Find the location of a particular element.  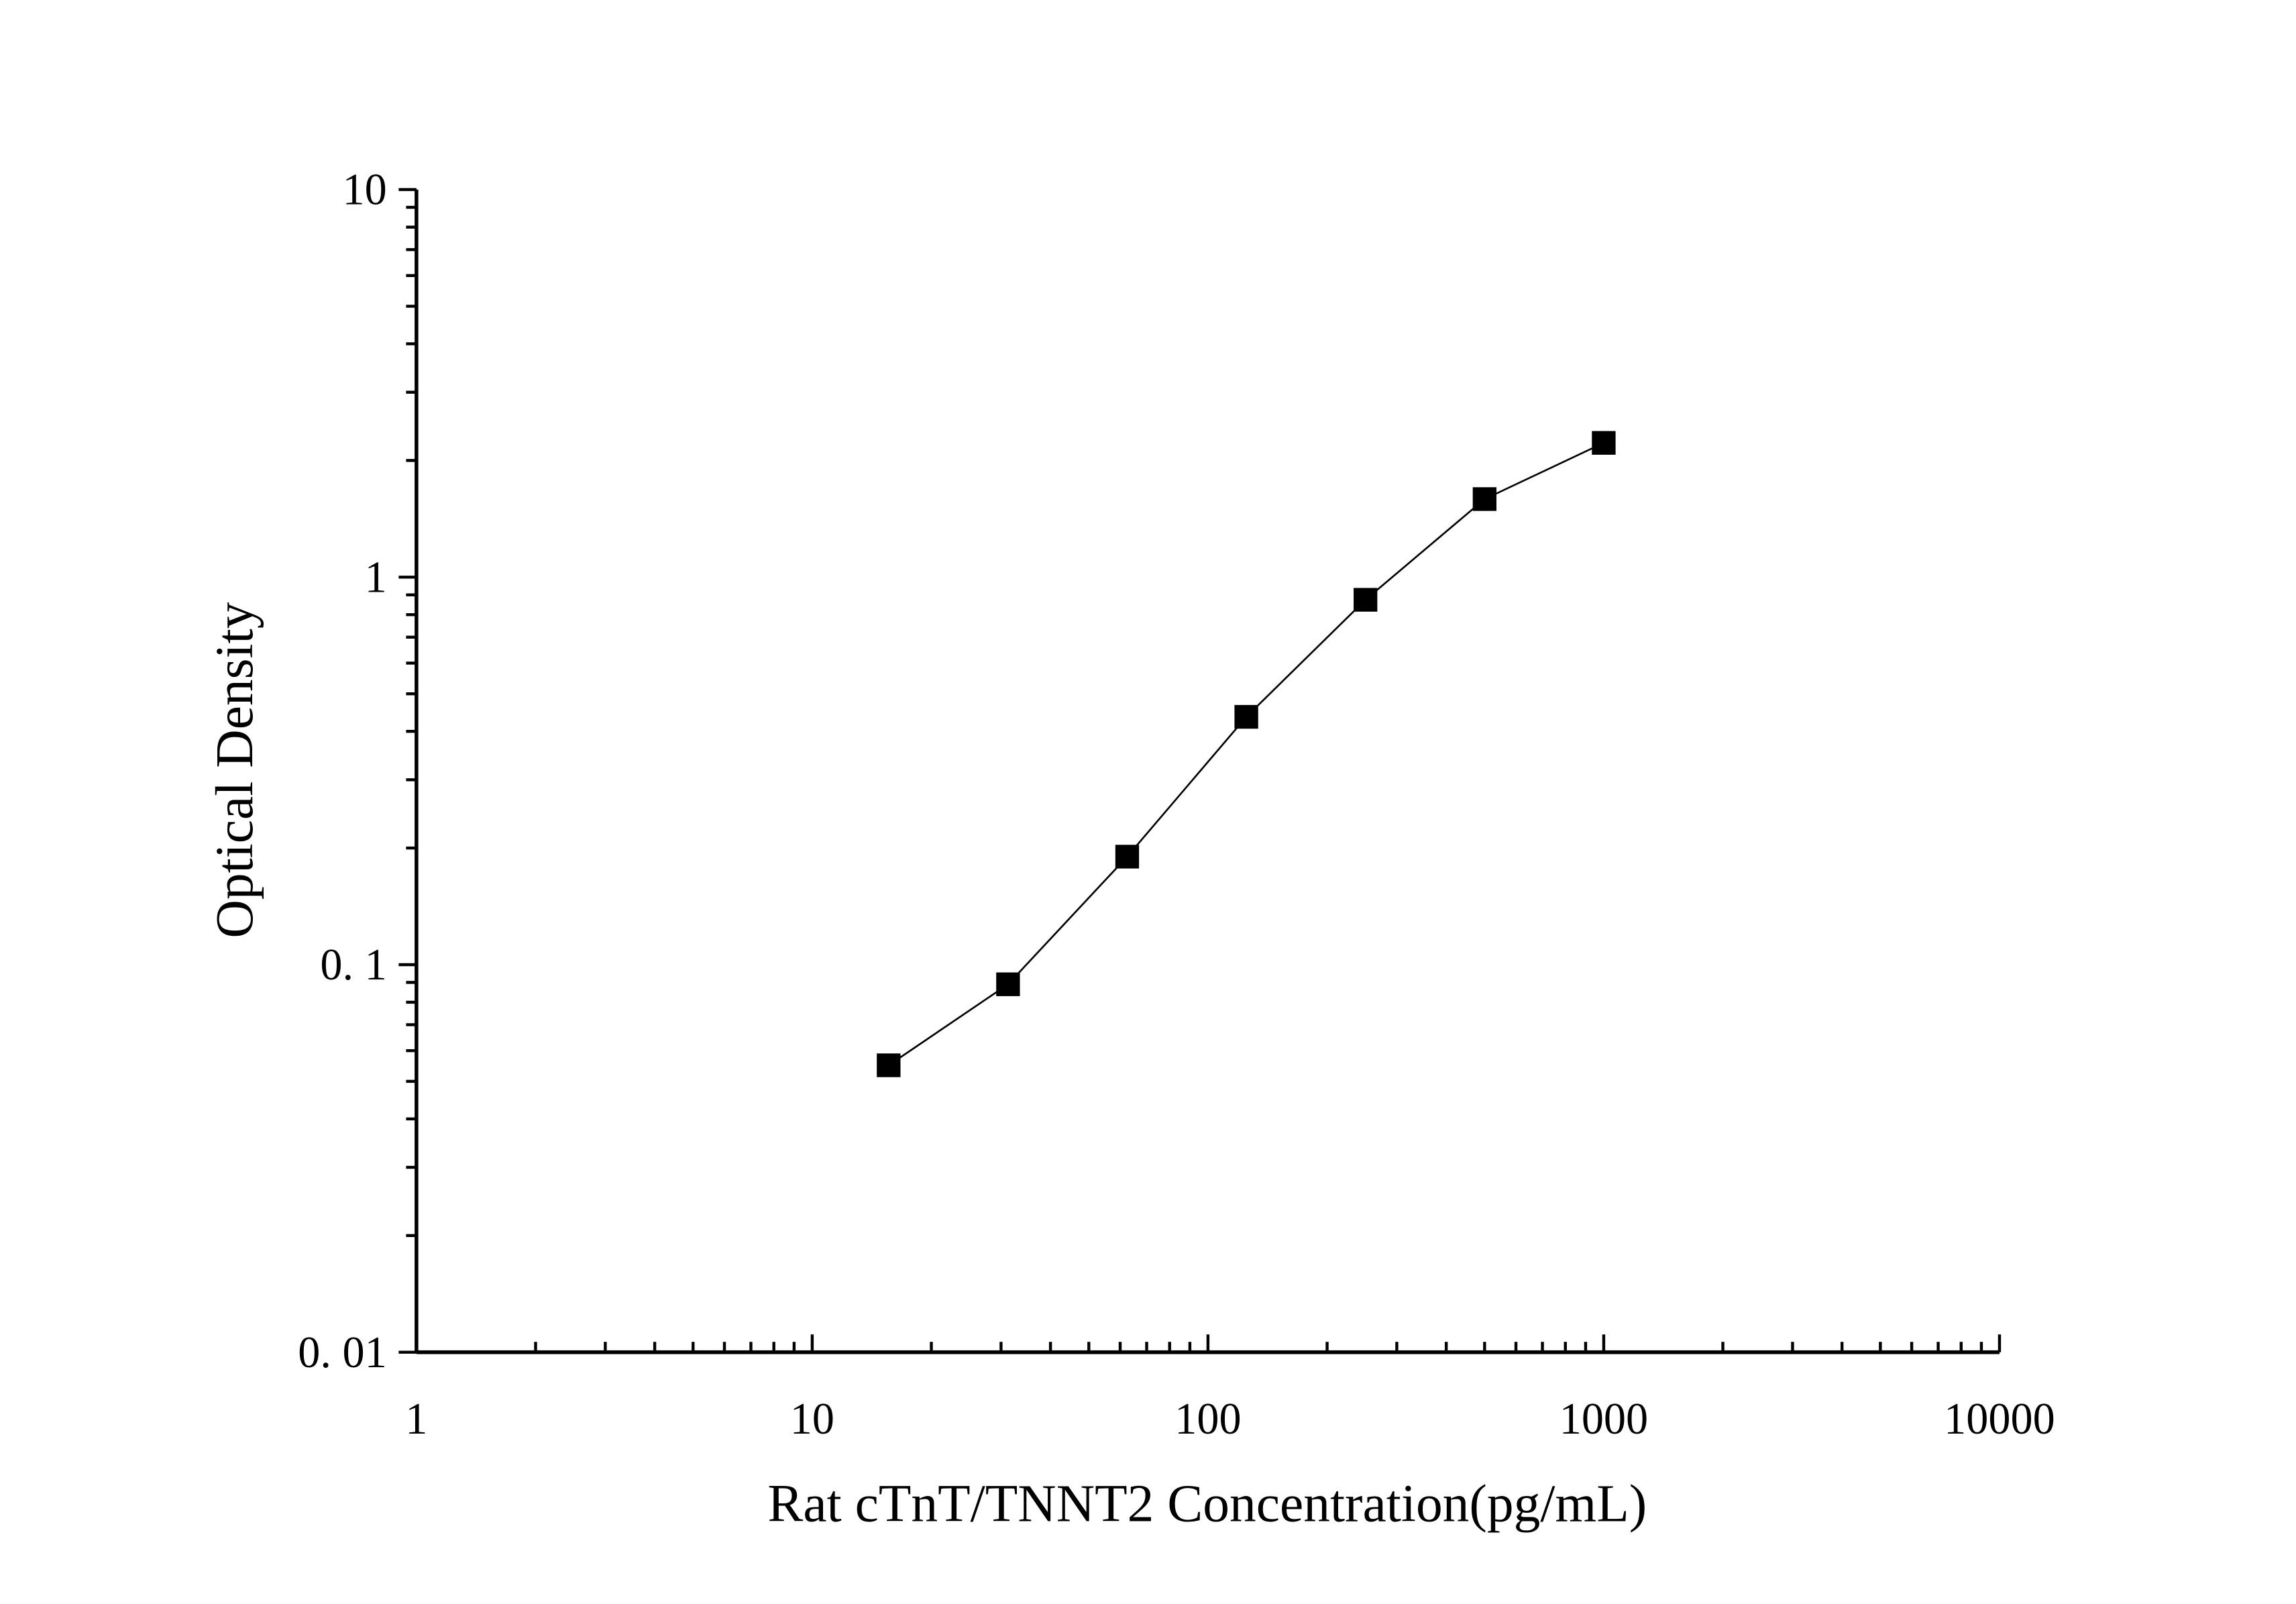

x-tick-label: 100 is located at coordinates (1207, 1420).